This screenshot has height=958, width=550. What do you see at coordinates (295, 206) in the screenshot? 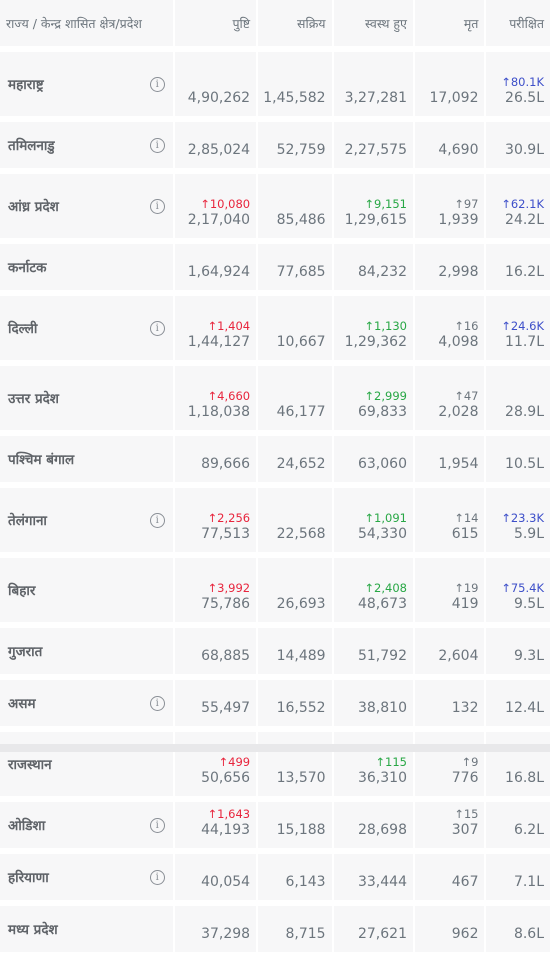
I see `active-cell: 85,486` at bounding box center [295, 206].